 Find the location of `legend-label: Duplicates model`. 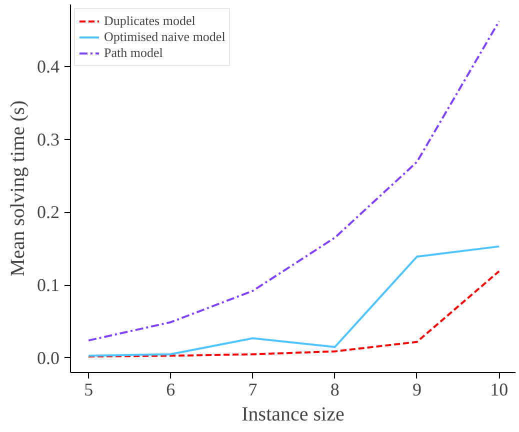

legend-label: Duplicates model is located at coordinates (150, 21).